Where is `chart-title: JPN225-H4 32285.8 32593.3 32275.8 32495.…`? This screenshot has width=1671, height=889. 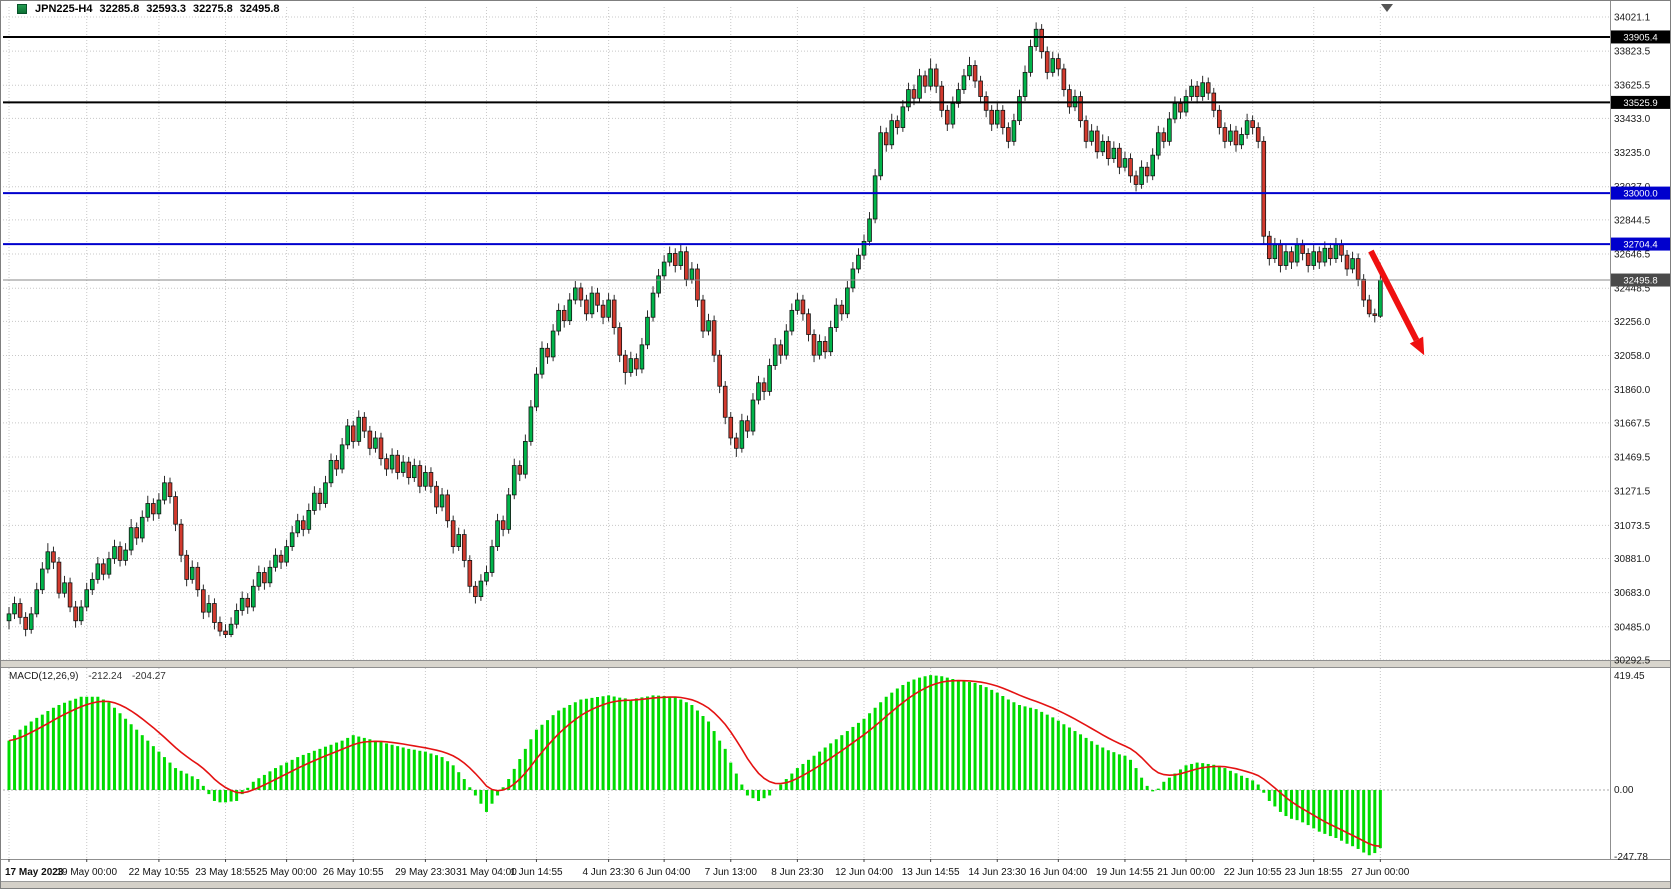 chart-title: JPN225-H4 32285.8 32593.3 32275.8 32495.… is located at coordinates (148, 9).